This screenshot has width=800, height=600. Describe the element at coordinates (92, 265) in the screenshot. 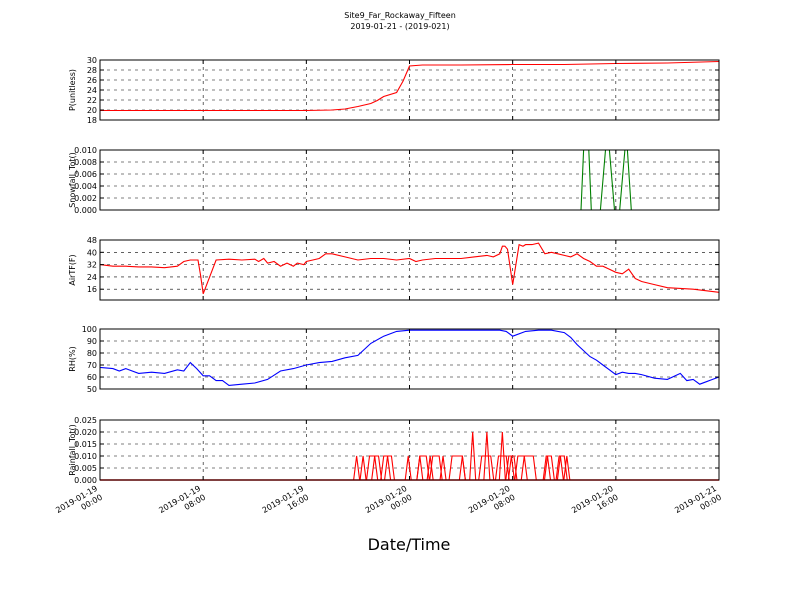

I see `y-tick-label: 32` at that location.